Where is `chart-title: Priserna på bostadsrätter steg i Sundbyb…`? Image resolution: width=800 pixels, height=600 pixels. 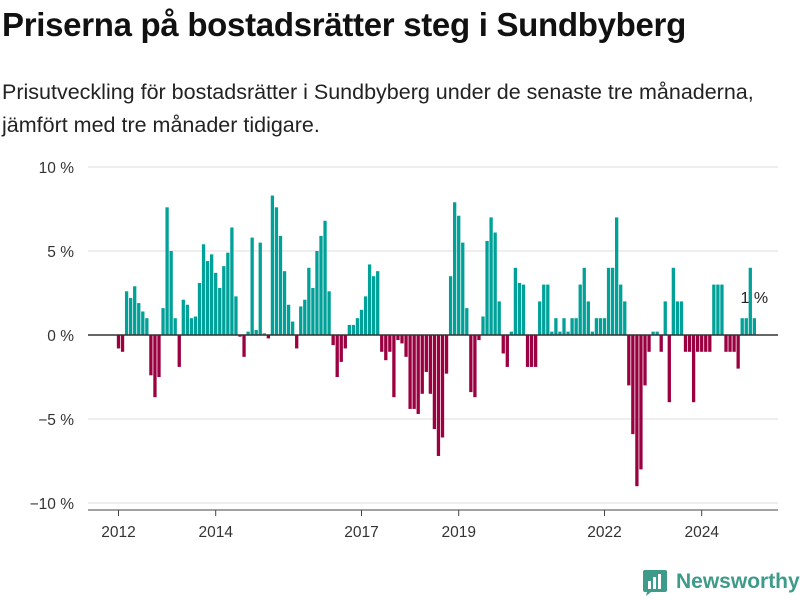
chart-title: Priserna på bostadsrätter steg i Sundbyb… is located at coordinates (344, 24).